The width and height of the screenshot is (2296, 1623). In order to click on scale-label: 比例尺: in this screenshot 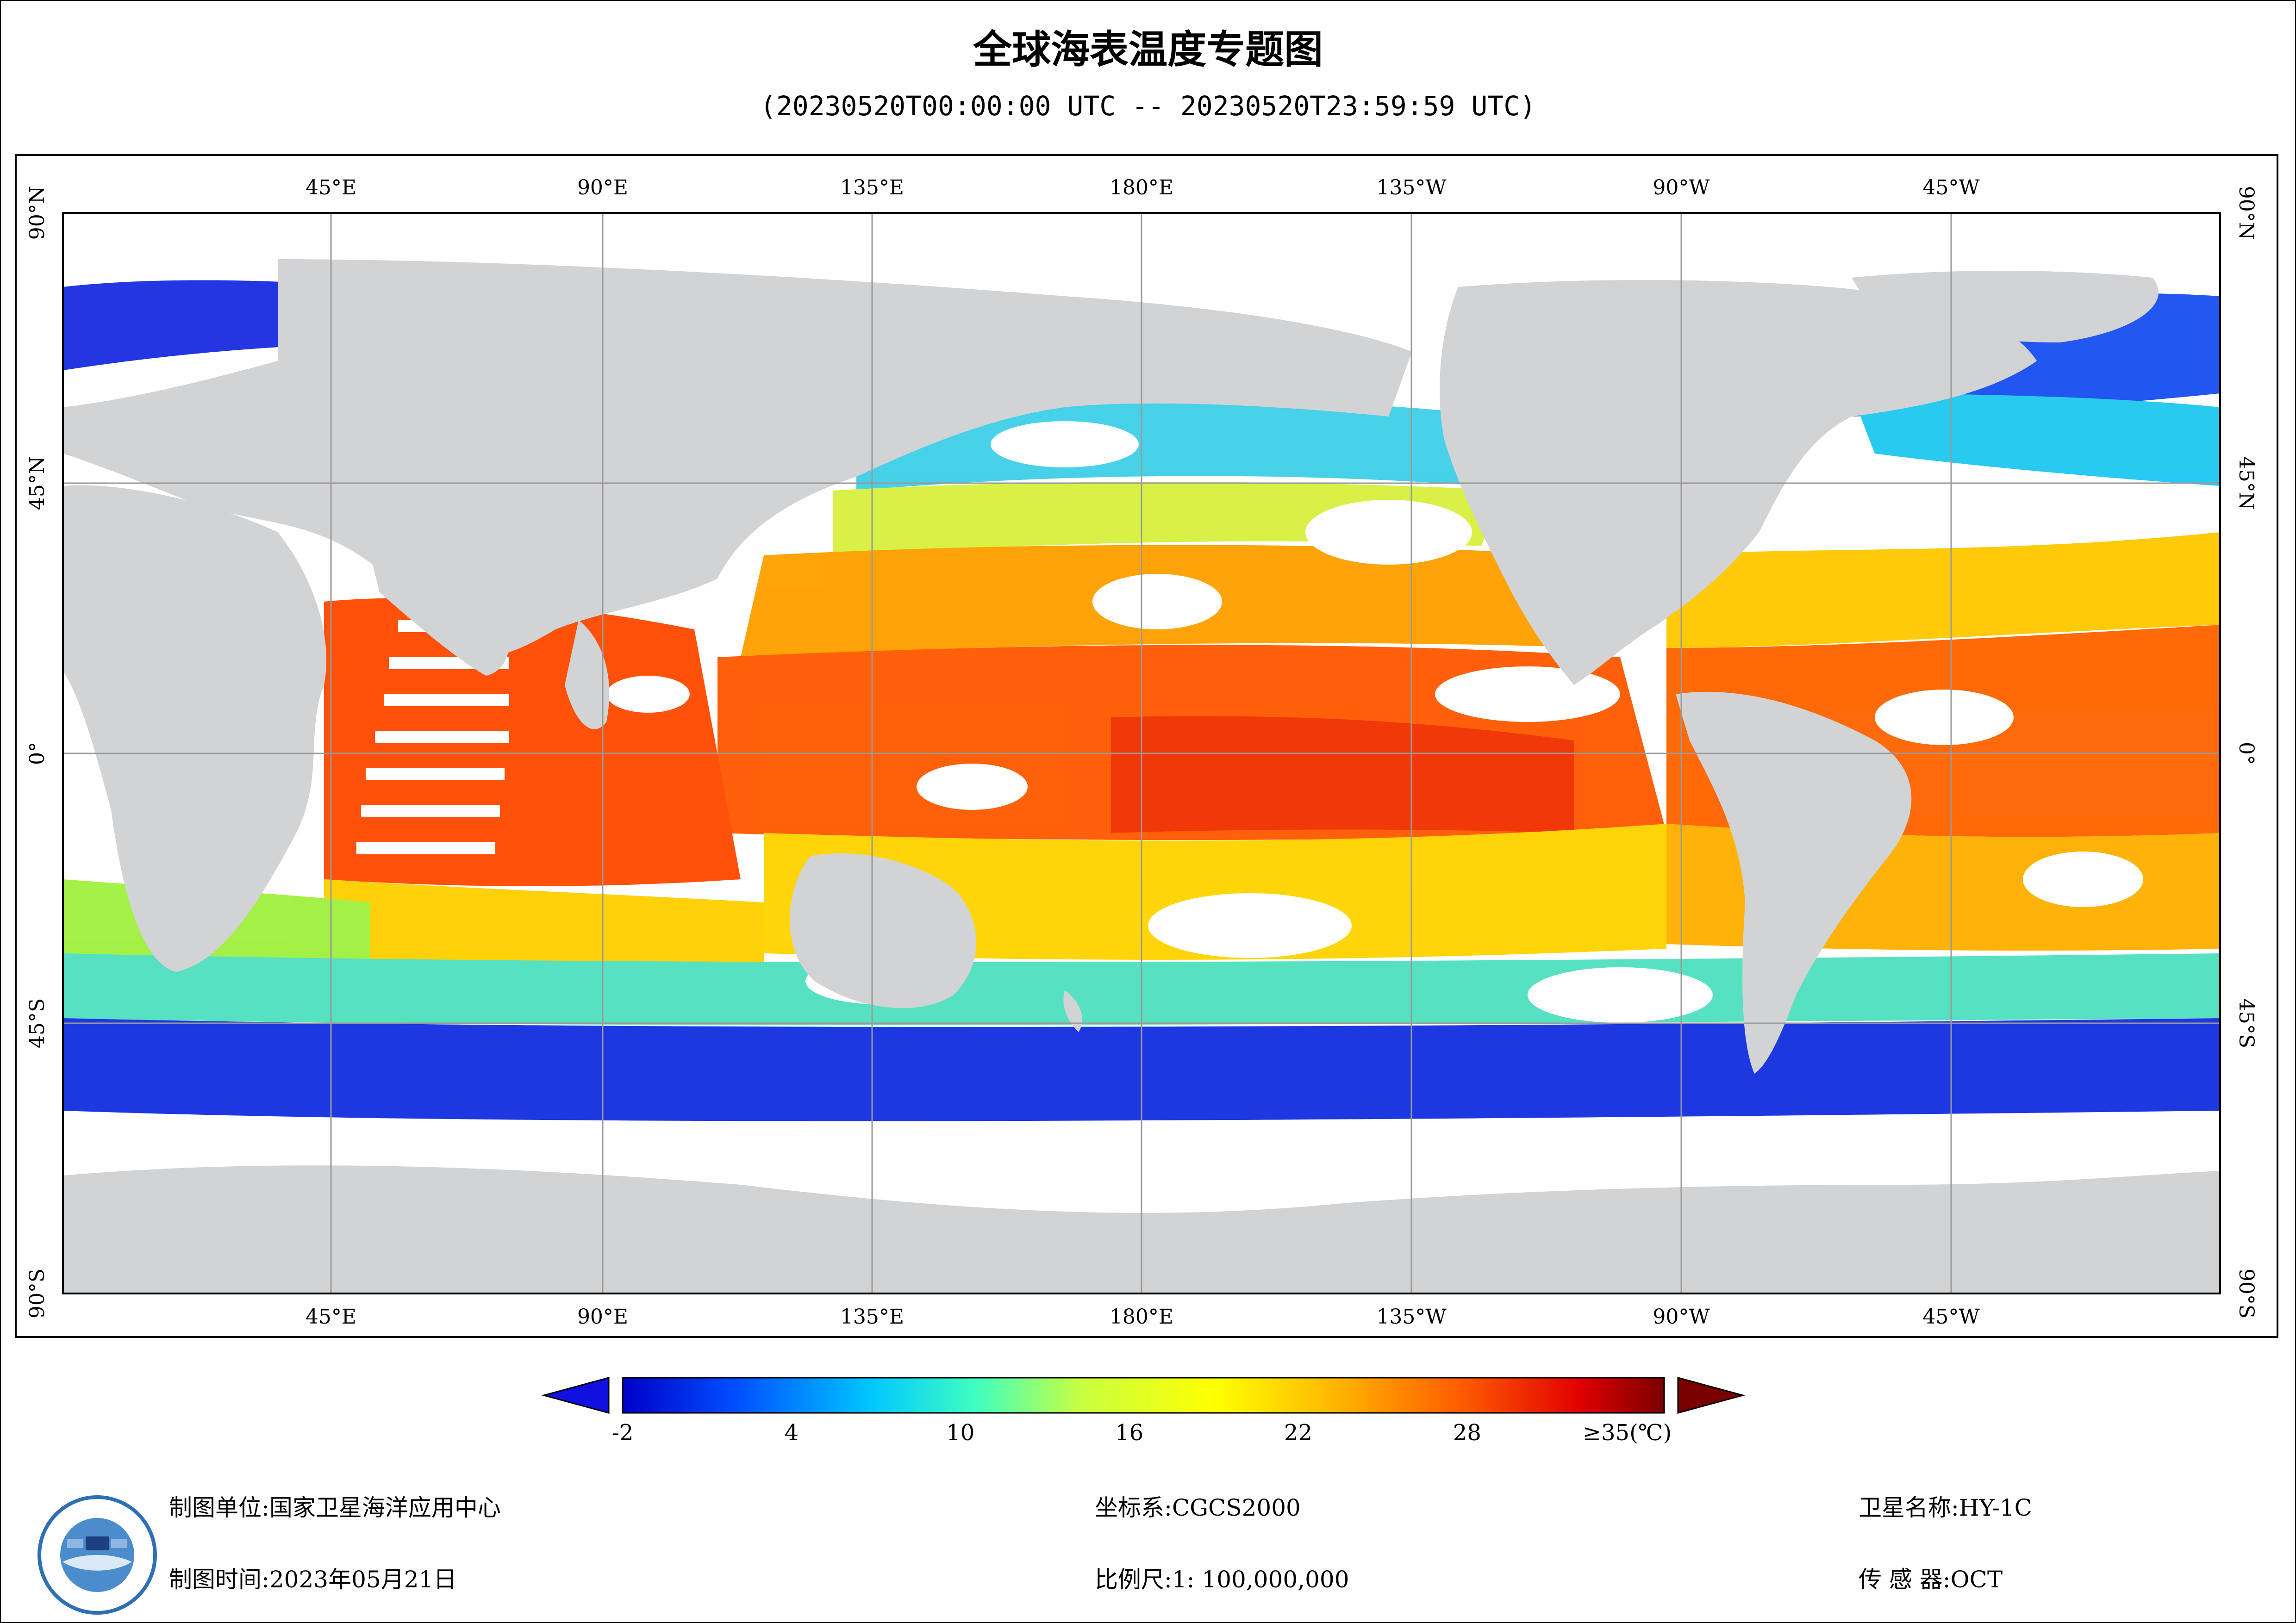, I will do `click(1133, 1579)`.